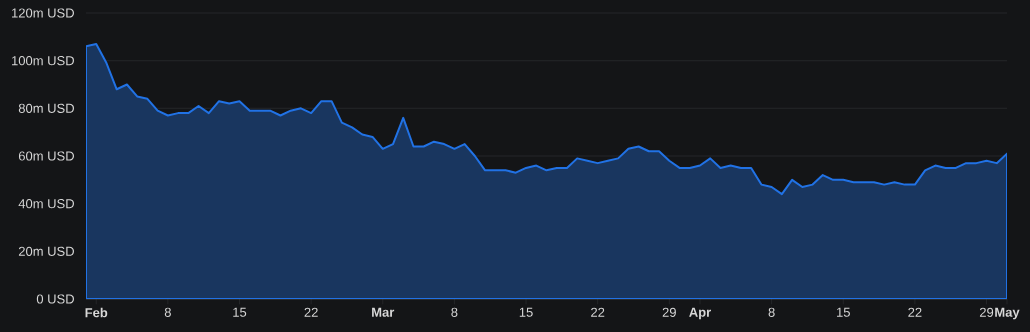 This screenshot has height=332, width=1030. What do you see at coordinates (700, 313) in the screenshot?
I see `x-tick-label: Apr` at bounding box center [700, 313].